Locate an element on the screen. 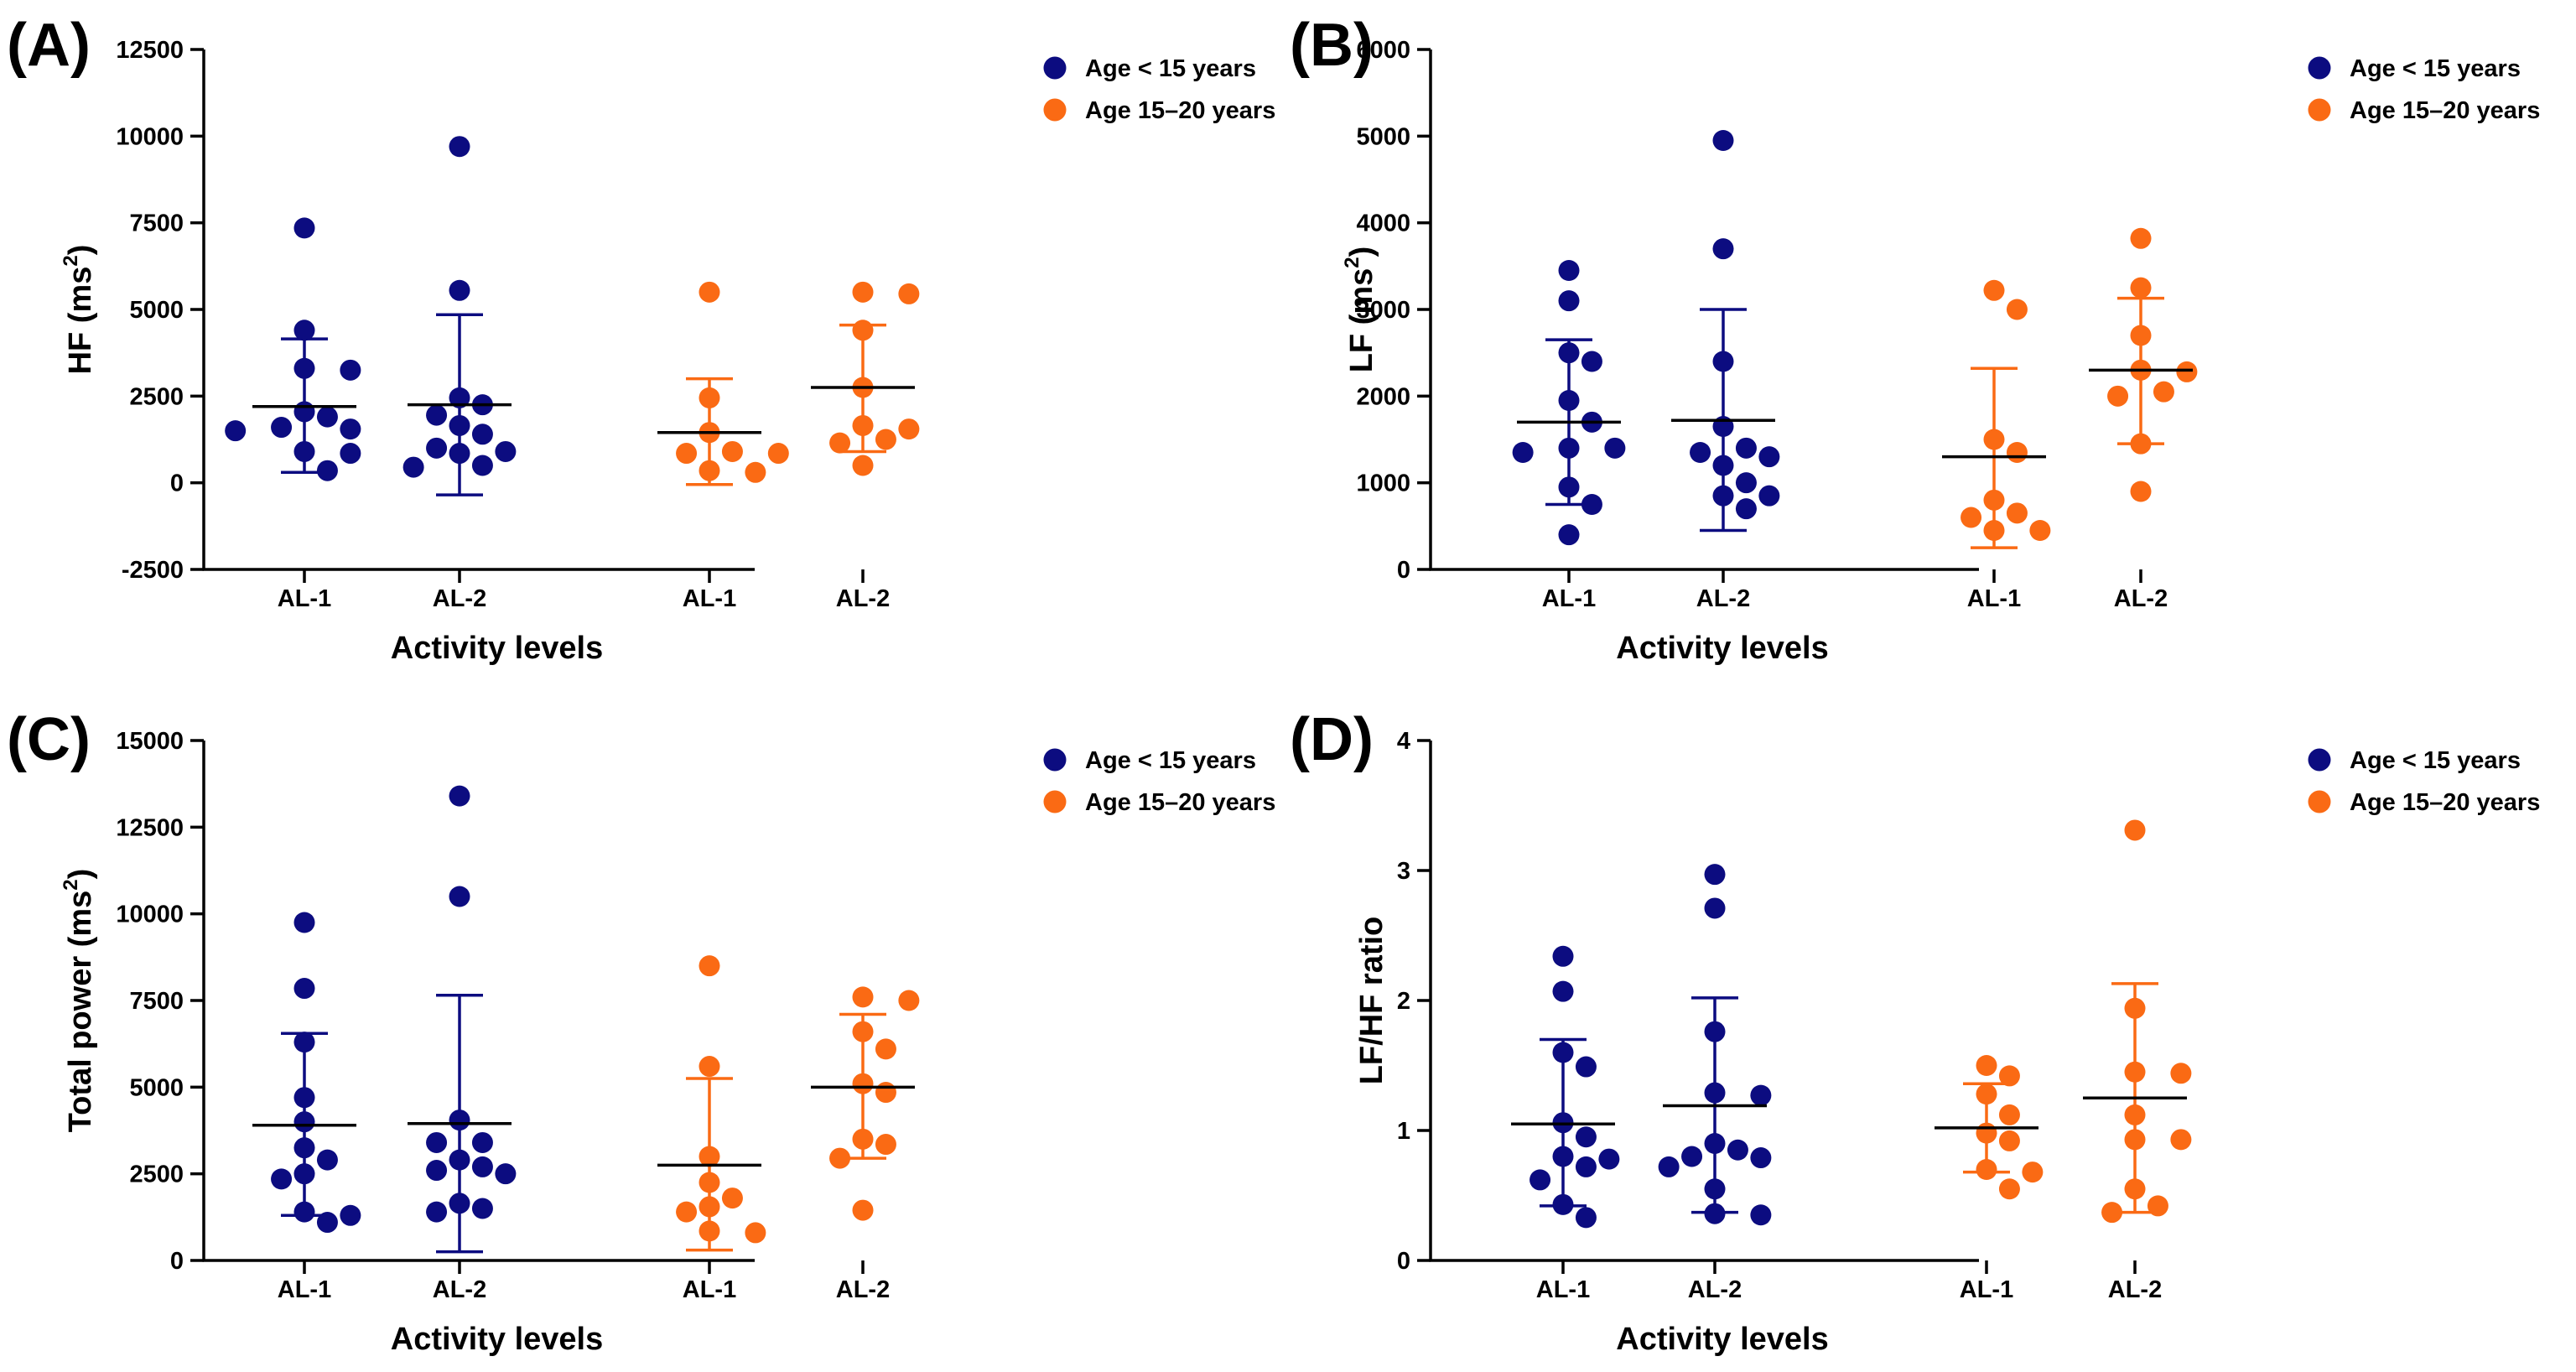  panel-b-legend-label: Age < 15 years is located at coordinates (2435, 69).